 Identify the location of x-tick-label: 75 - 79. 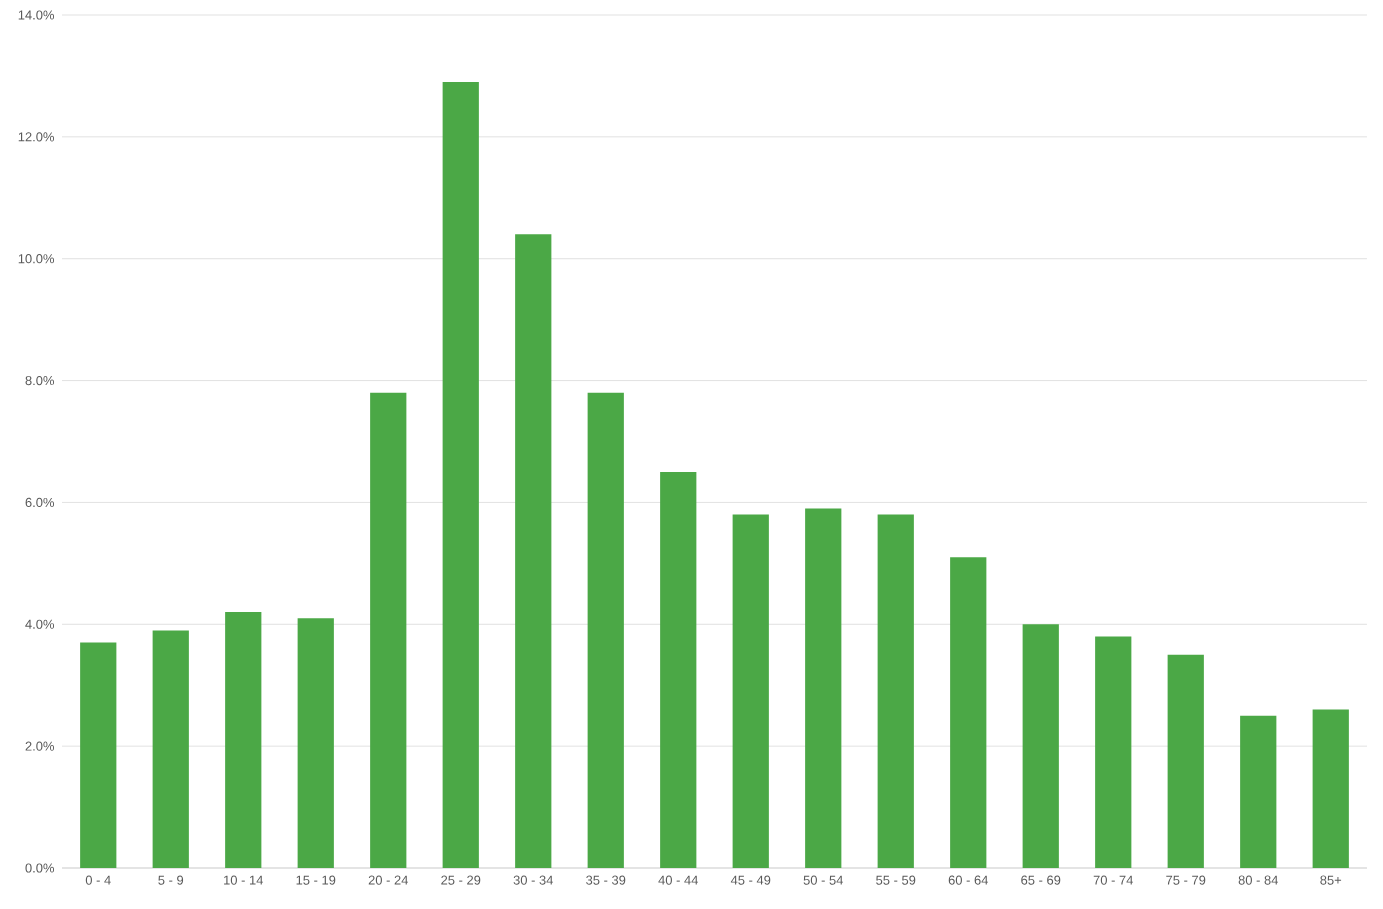
(1186, 880).